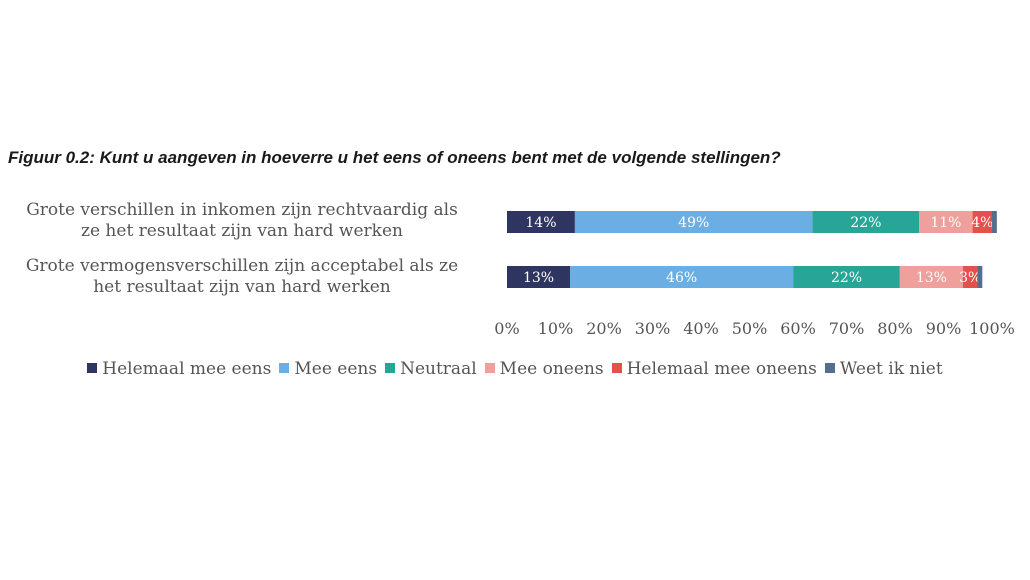 The width and height of the screenshot is (1030, 580). What do you see at coordinates (604, 328) in the screenshot?
I see `x-tick-label-3: 20%` at bounding box center [604, 328].